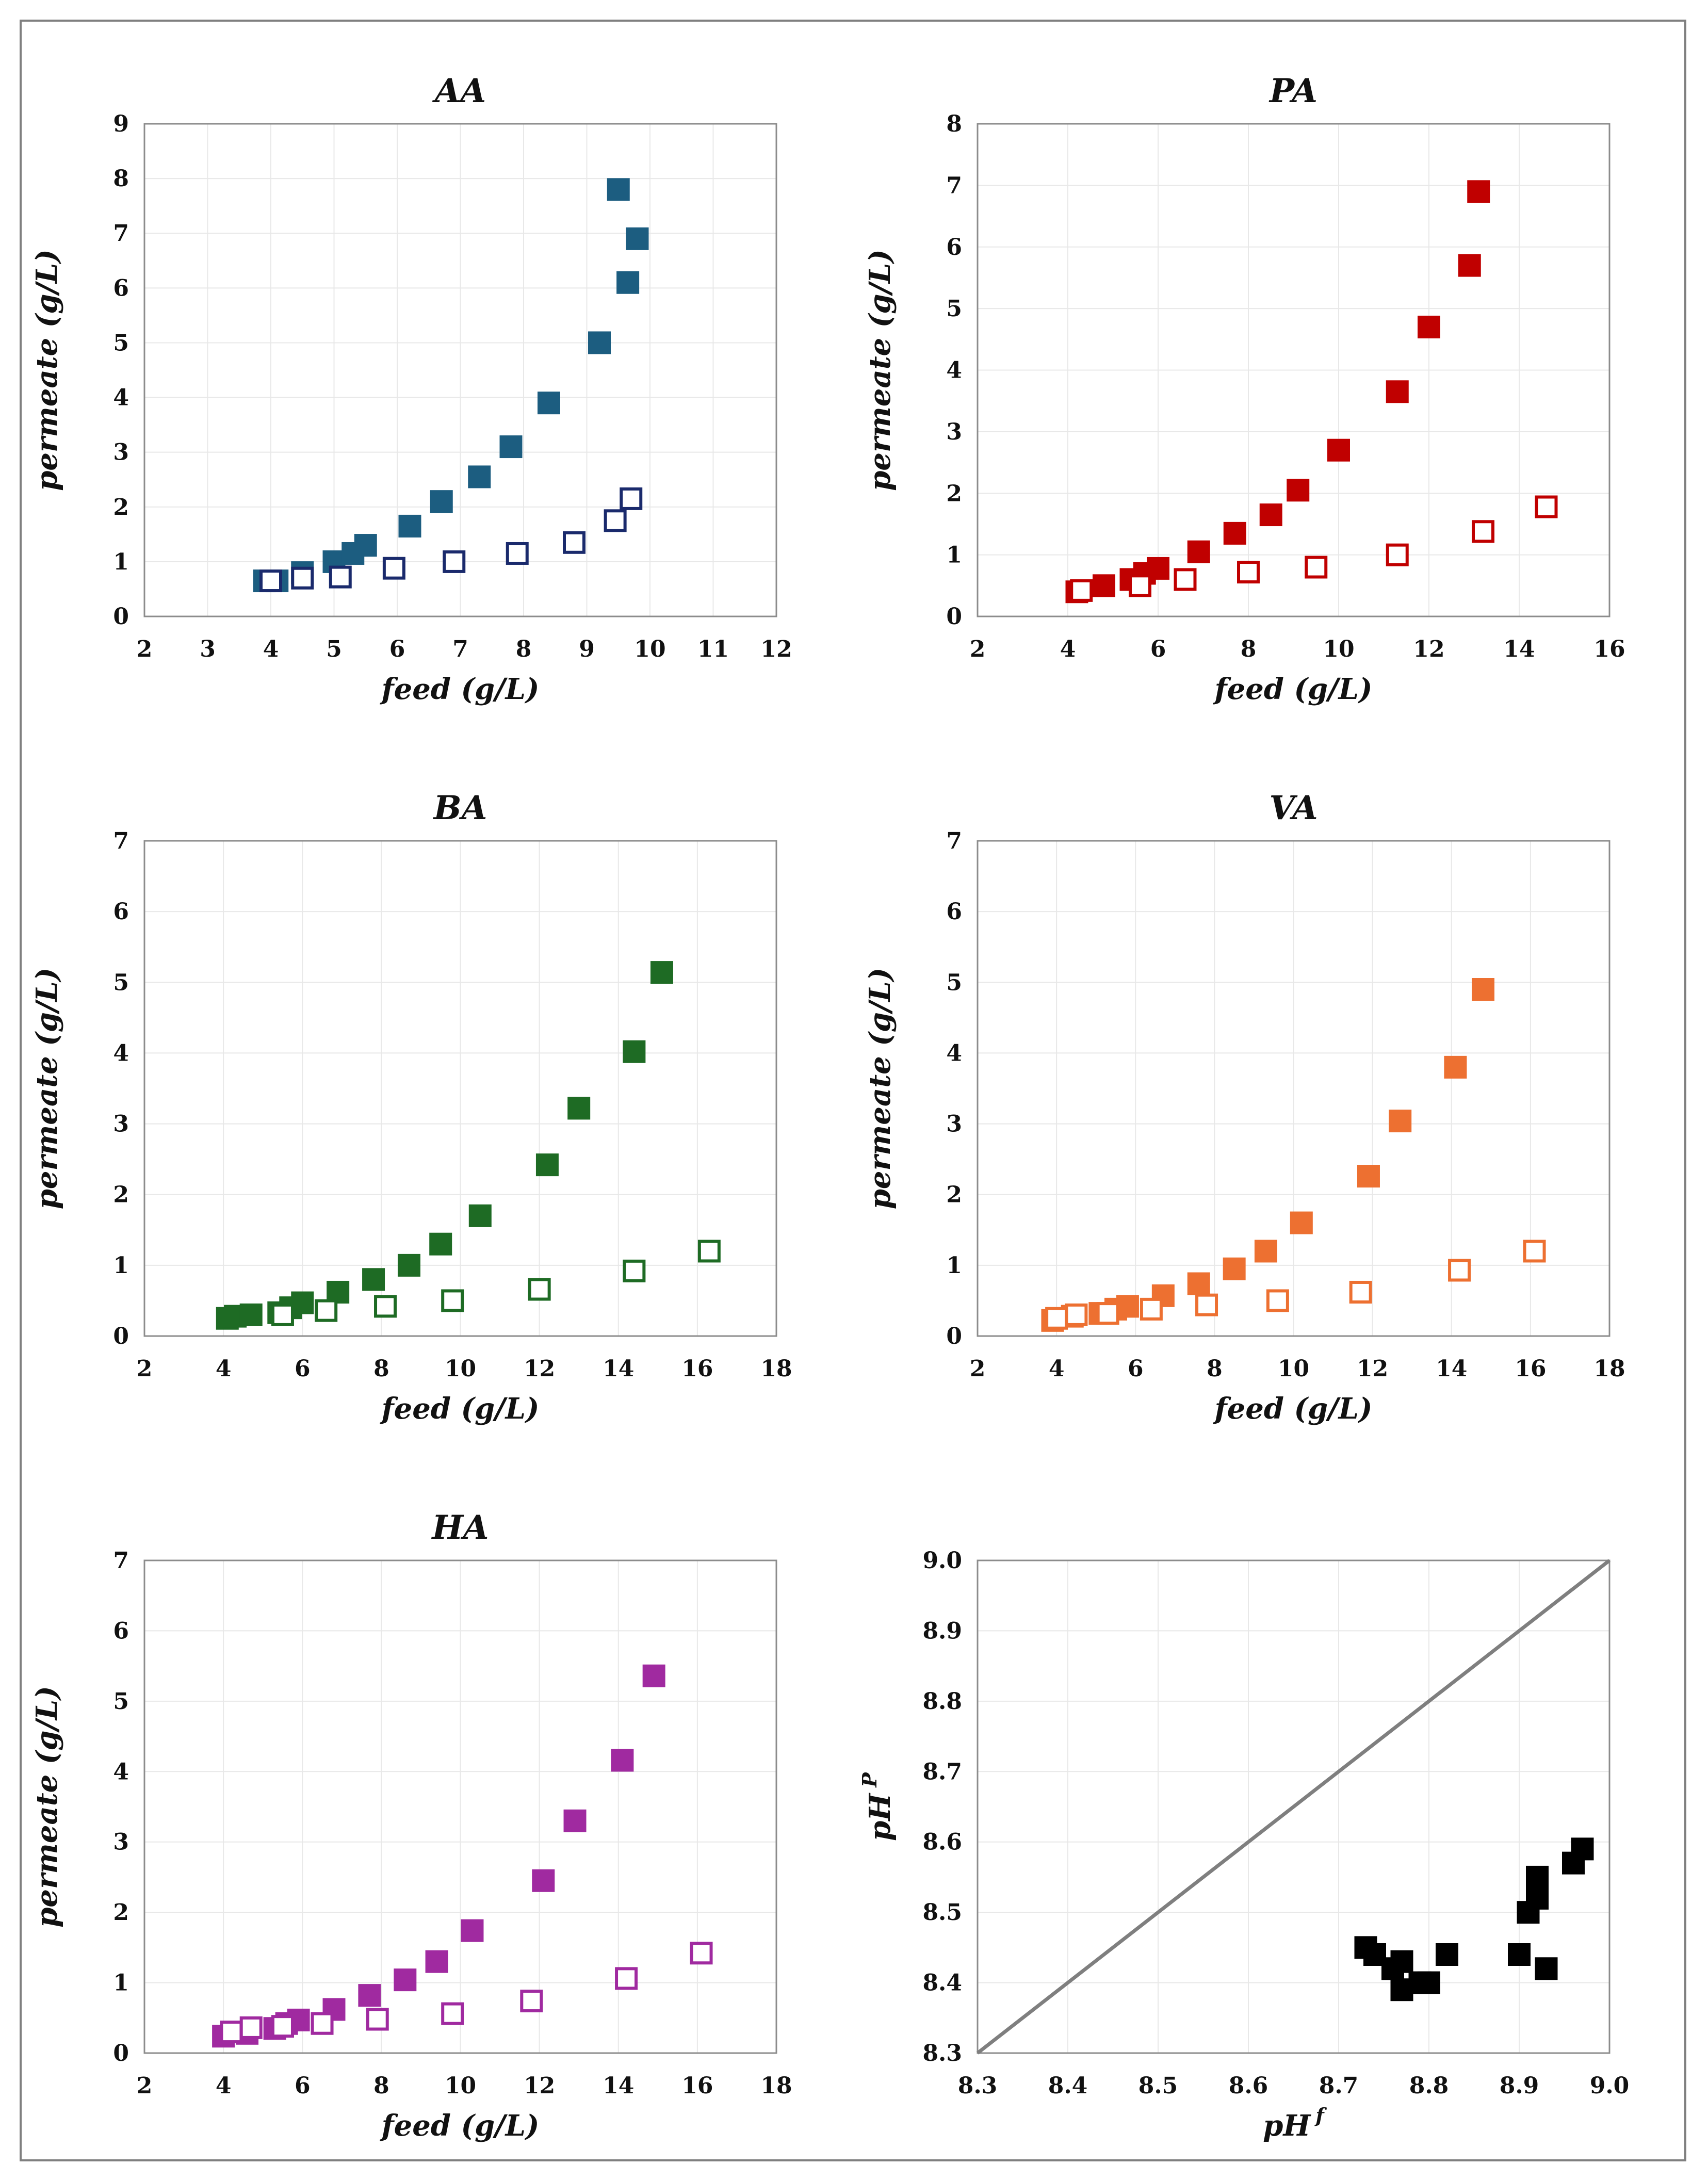 The image size is (1708, 2181). I want to click on y-tick-label: 8.4, so click(942, 1983).